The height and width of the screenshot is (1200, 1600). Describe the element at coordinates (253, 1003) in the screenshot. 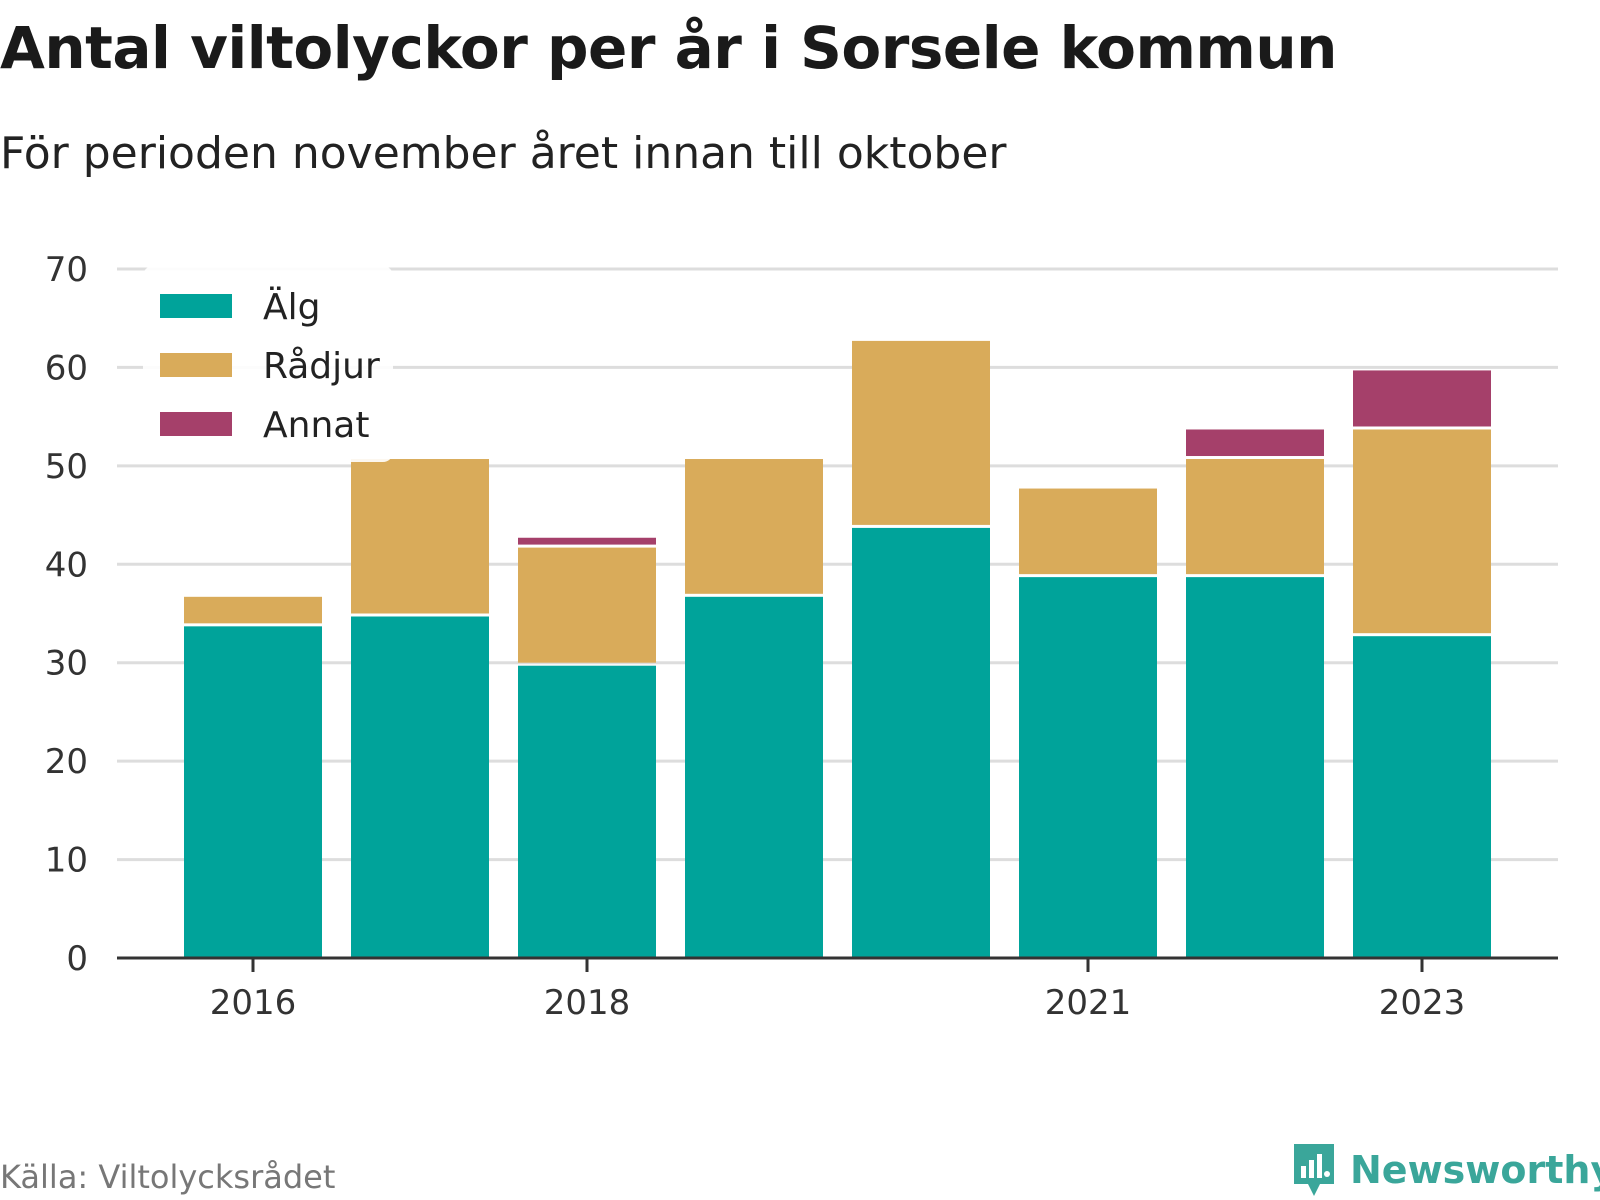

I see `x-tick-label: 2016` at that location.